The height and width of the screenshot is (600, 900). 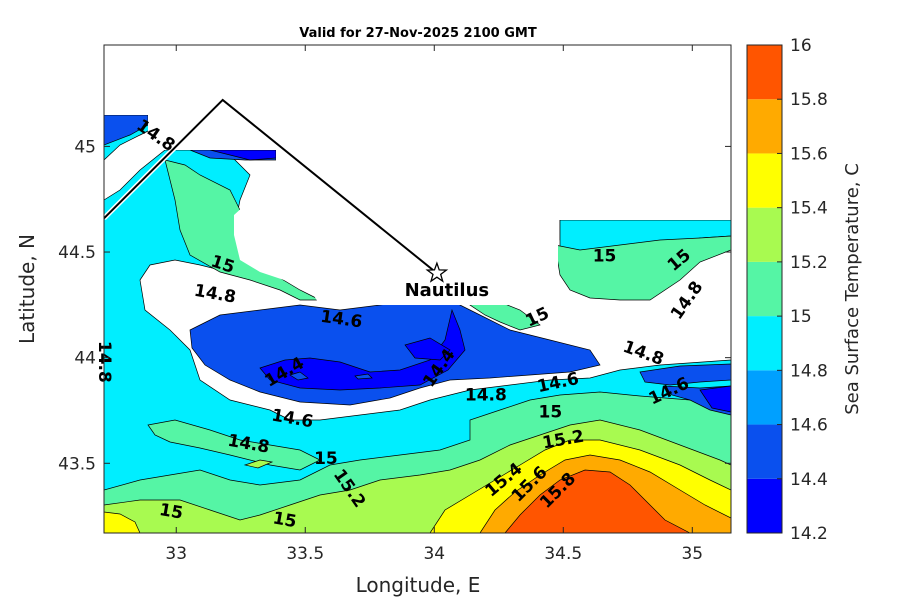 What do you see at coordinates (809, 426) in the screenshot?
I see `colorbar-tick-label: 14.6` at bounding box center [809, 426].